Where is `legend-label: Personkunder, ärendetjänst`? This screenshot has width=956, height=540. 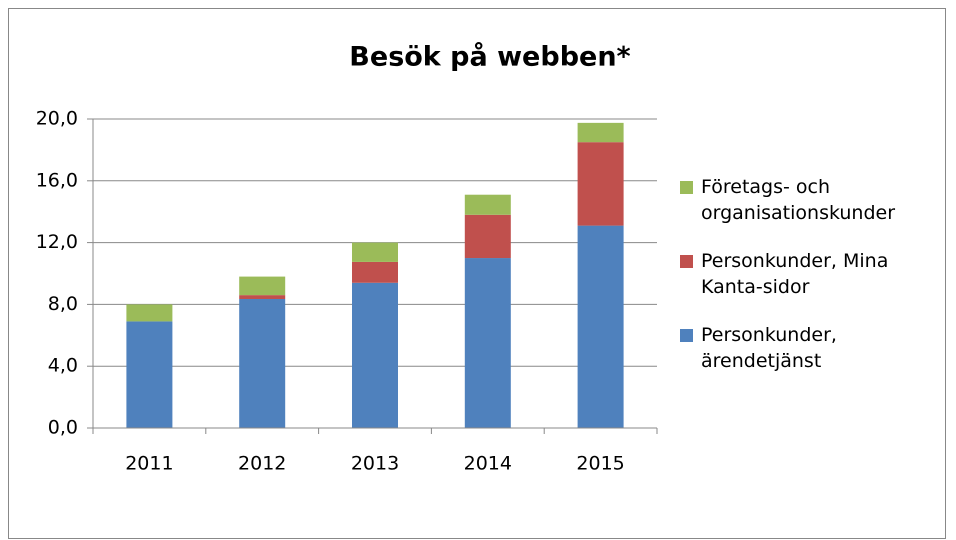
legend-label: Personkunder, ärendetjänst is located at coordinates (769, 348).